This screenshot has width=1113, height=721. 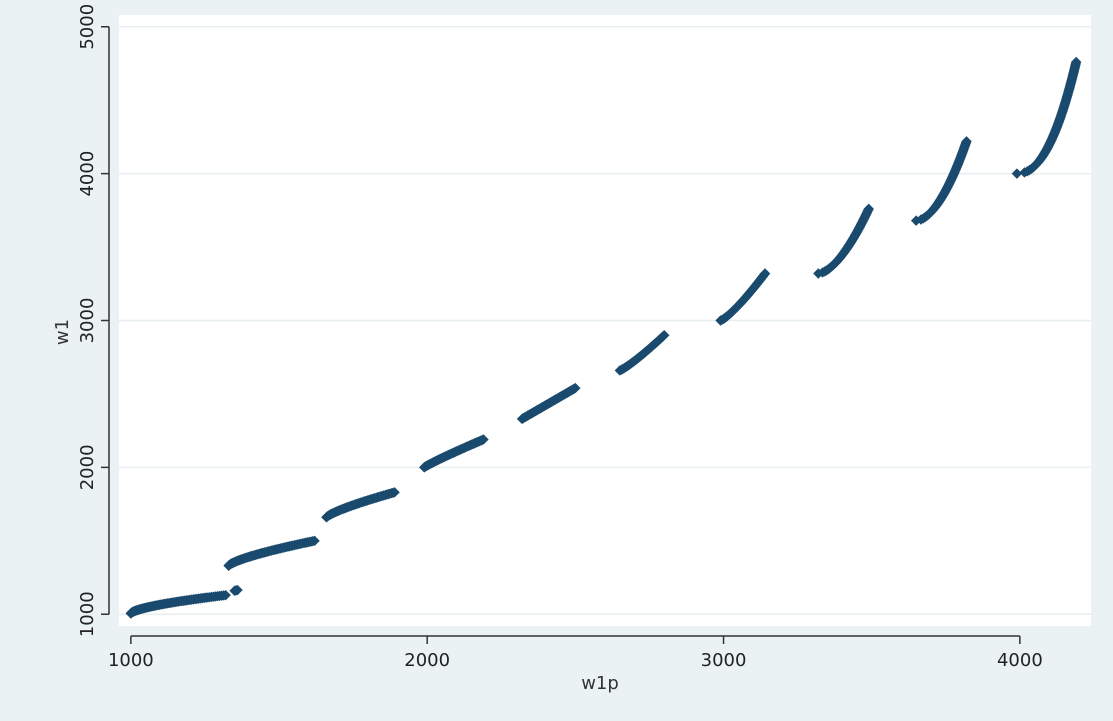 I want to click on x-tick-label: 1000, so click(x=131, y=660).